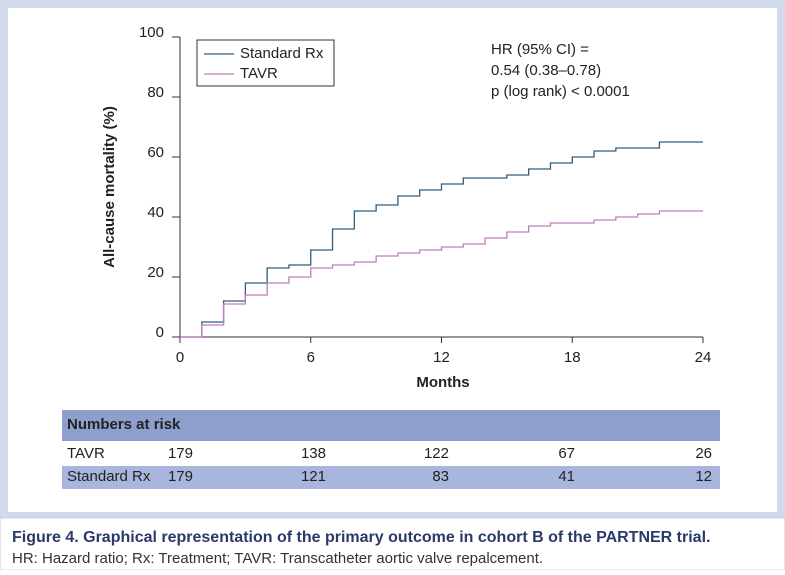 Image resolution: width=785 pixels, height=575 pixels. What do you see at coordinates (566, 476) in the screenshot?
I see `risk-value: 41` at bounding box center [566, 476].